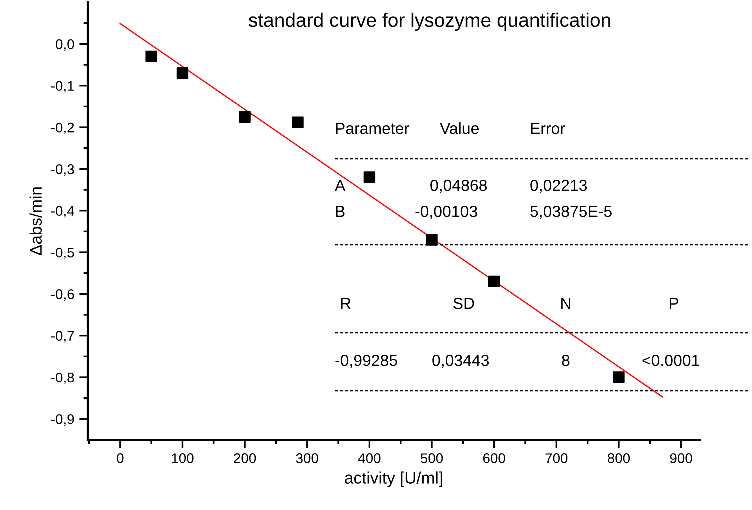 Image resolution: width=752 pixels, height=510 pixels. What do you see at coordinates (373, 128) in the screenshot?
I see `annotation: Parameter` at bounding box center [373, 128].